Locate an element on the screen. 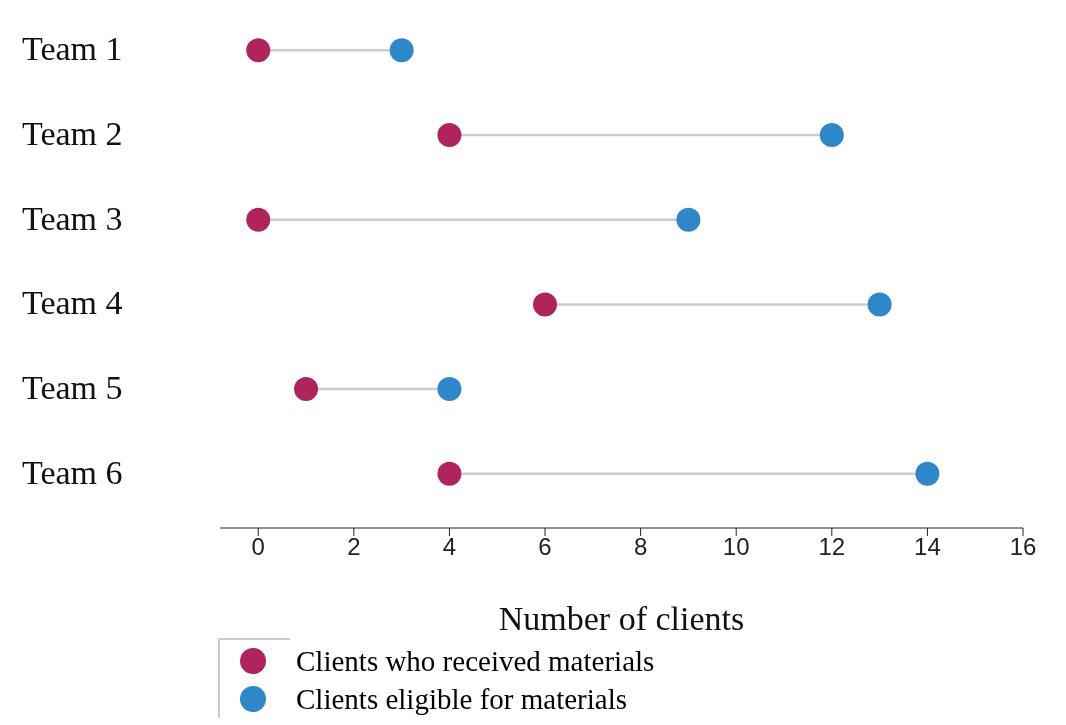 The height and width of the screenshot is (725, 1066). y-tick-label: Team 1 is located at coordinates (72, 49).